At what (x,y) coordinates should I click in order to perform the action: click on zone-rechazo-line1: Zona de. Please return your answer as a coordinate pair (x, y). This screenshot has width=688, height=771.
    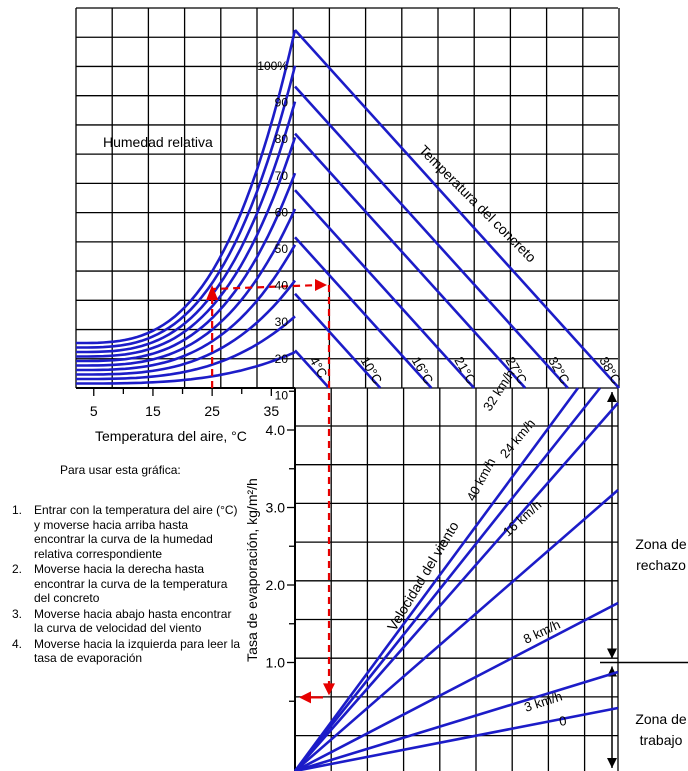
    Looking at the image, I should click on (661, 544).